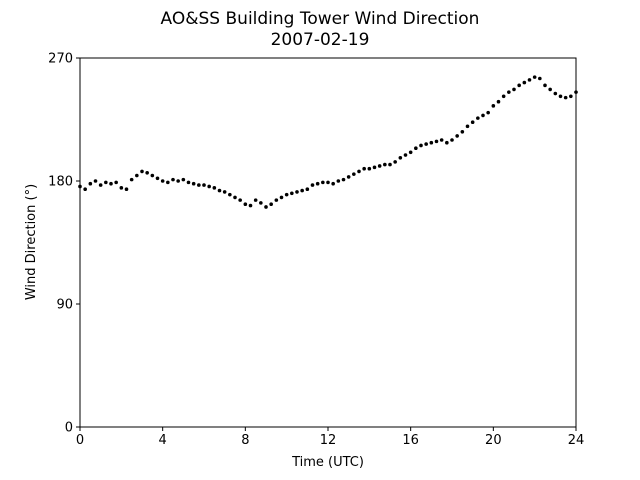 The height and width of the screenshot is (480, 640). What do you see at coordinates (163, 440) in the screenshot?
I see `x-tick-label: 4` at bounding box center [163, 440].